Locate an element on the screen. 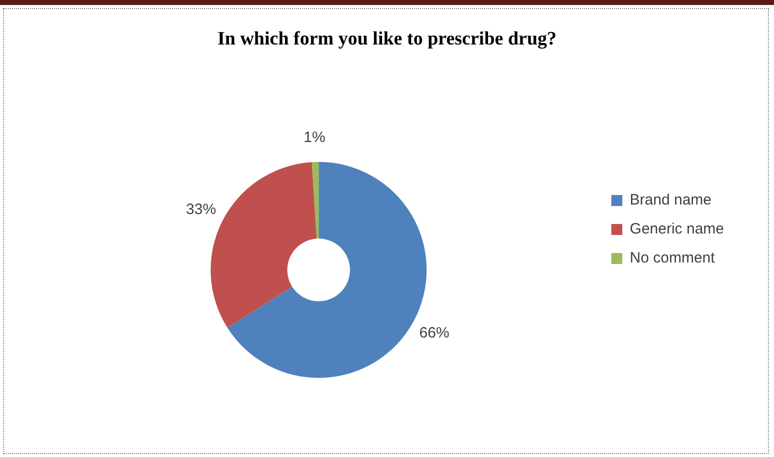 This screenshot has width=774, height=457. legend-label: No comment is located at coordinates (673, 258).